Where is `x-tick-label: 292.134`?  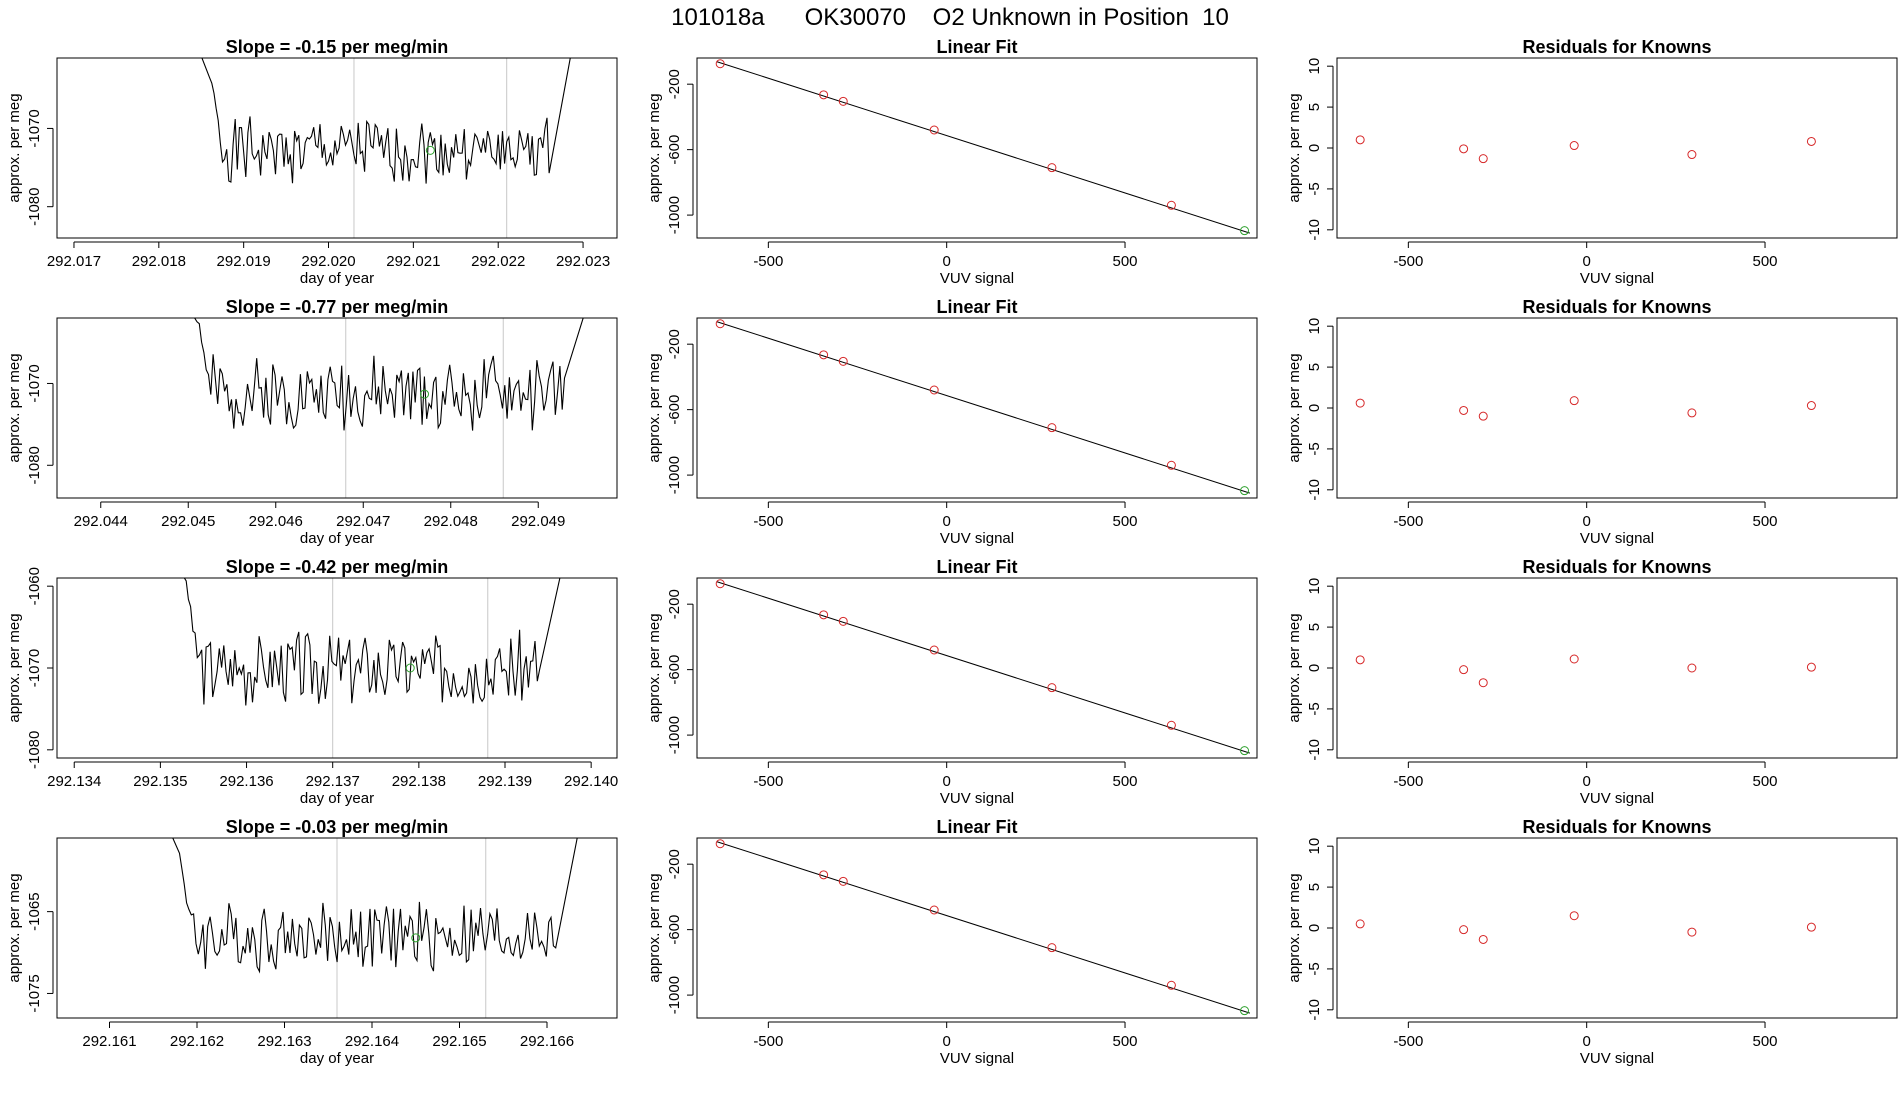 x-tick-label: 292.134 is located at coordinates (74, 781).